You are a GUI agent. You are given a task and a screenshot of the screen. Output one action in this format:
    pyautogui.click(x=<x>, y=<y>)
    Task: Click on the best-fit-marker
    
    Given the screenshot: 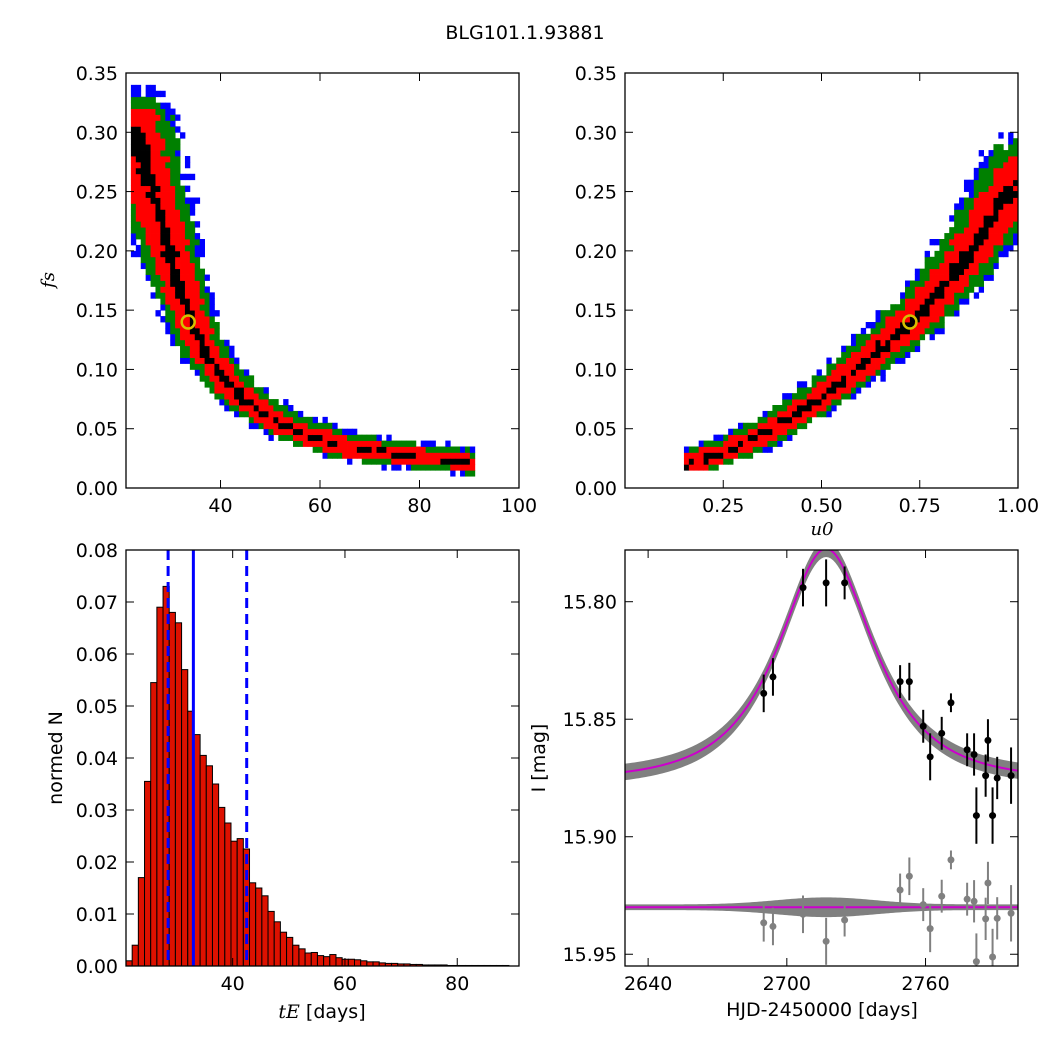 What is the action you would take?
    pyautogui.click(x=910, y=322)
    